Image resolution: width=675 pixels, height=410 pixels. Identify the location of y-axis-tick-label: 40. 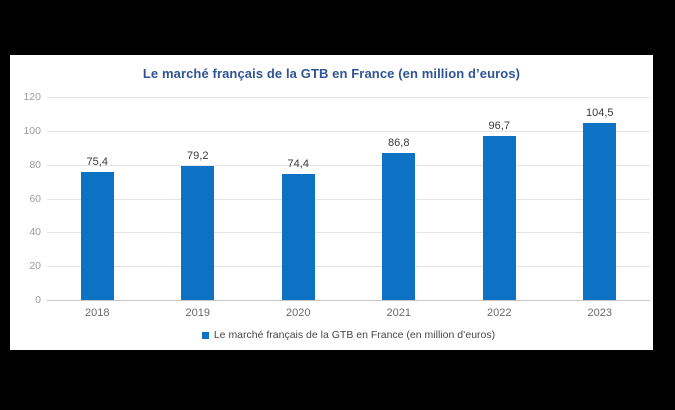
(35, 232).